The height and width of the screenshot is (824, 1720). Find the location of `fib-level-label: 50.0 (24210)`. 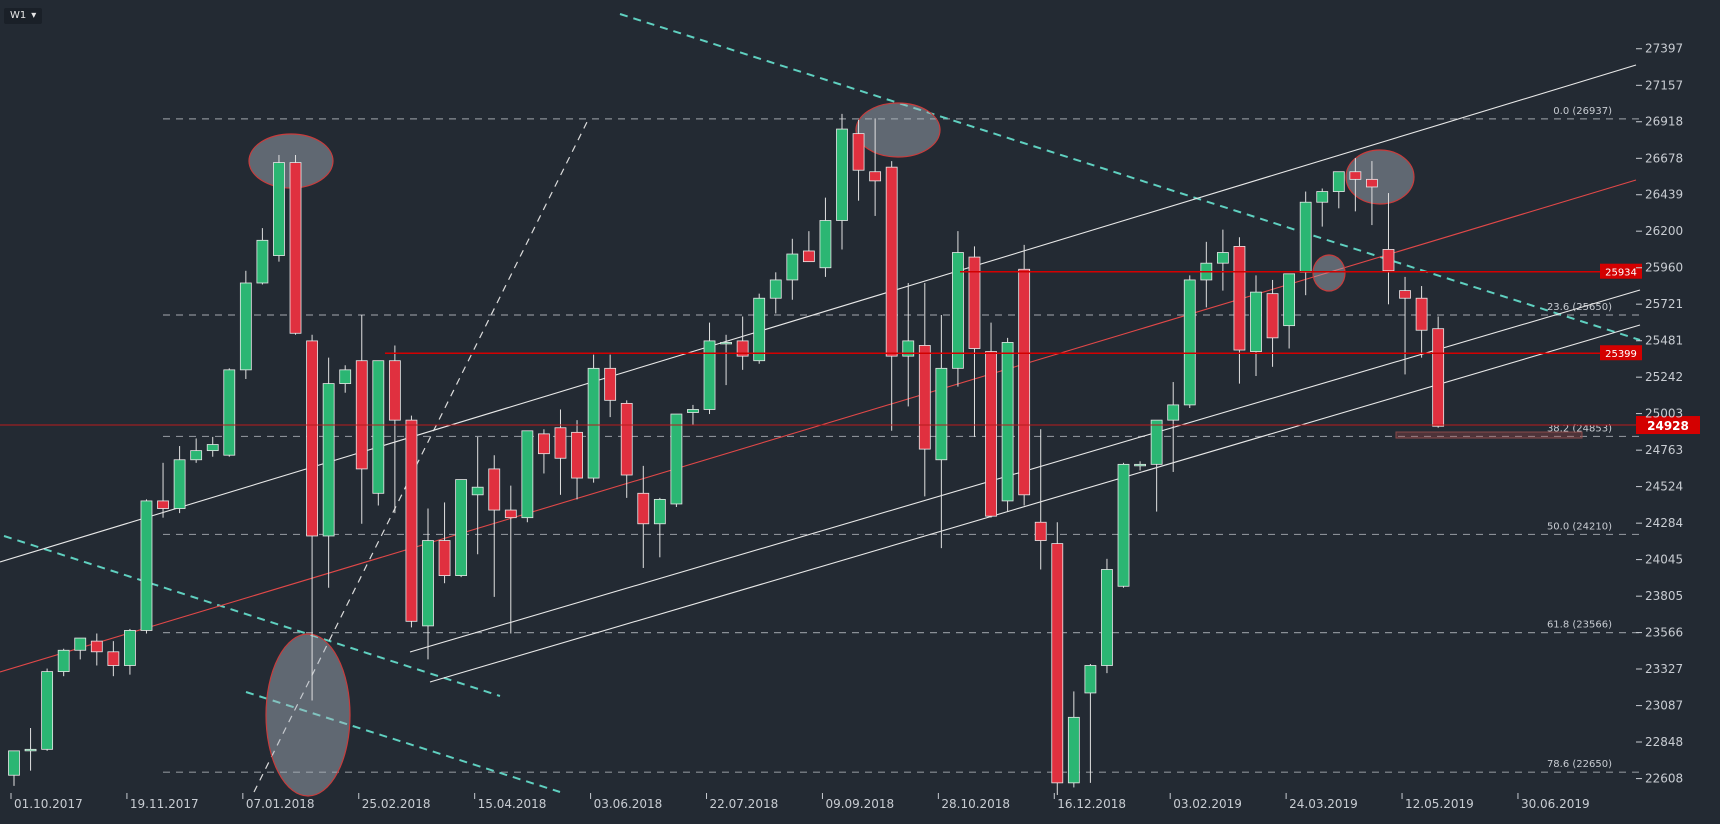

fib-level-label: 50.0 (24210) is located at coordinates (1579, 526).